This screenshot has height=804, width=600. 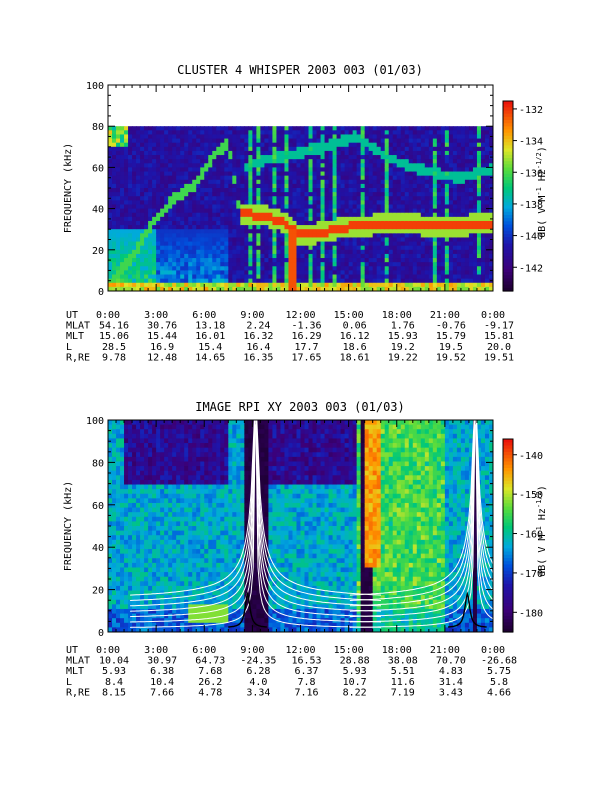 I want to click on ephemeris-value: 18.61, so click(x=355, y=357).